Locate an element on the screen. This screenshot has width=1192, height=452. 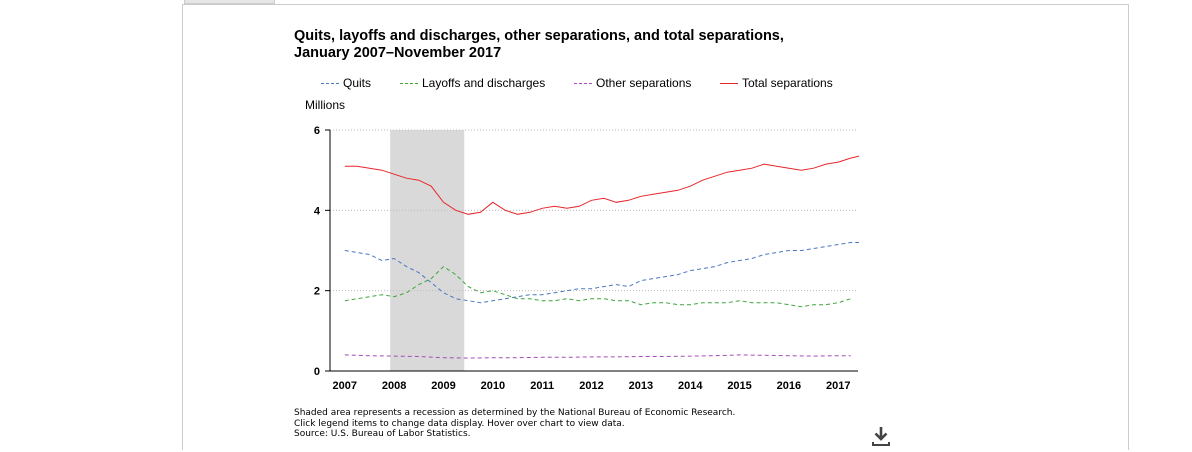
x-tick-label: 2013 is located at coordinates (641, 386).